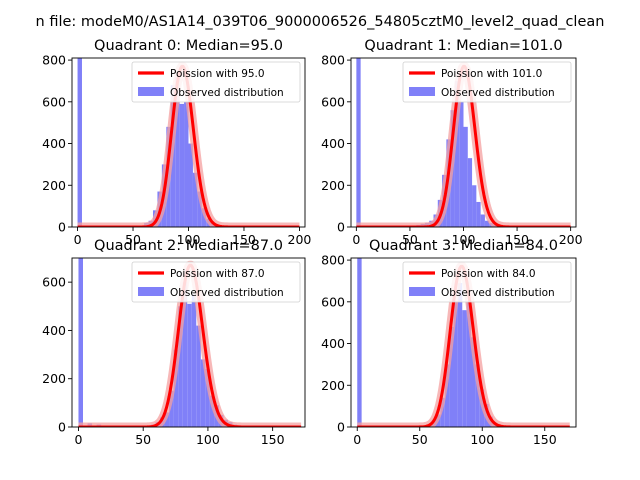 The width and height of the screenshot is (640, 480). What do you see at coordinates (188, 46) in the screenshot?
I see `panel-title: Quadrant 0: Median=95.0` at bounding box center [188, 46].